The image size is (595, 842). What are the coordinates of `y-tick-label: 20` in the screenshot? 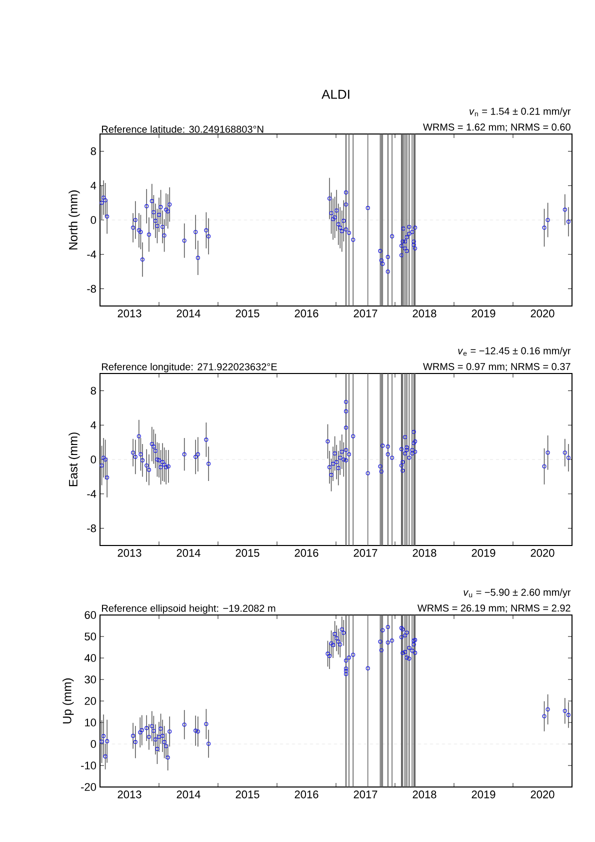 It's located at (90, 701).